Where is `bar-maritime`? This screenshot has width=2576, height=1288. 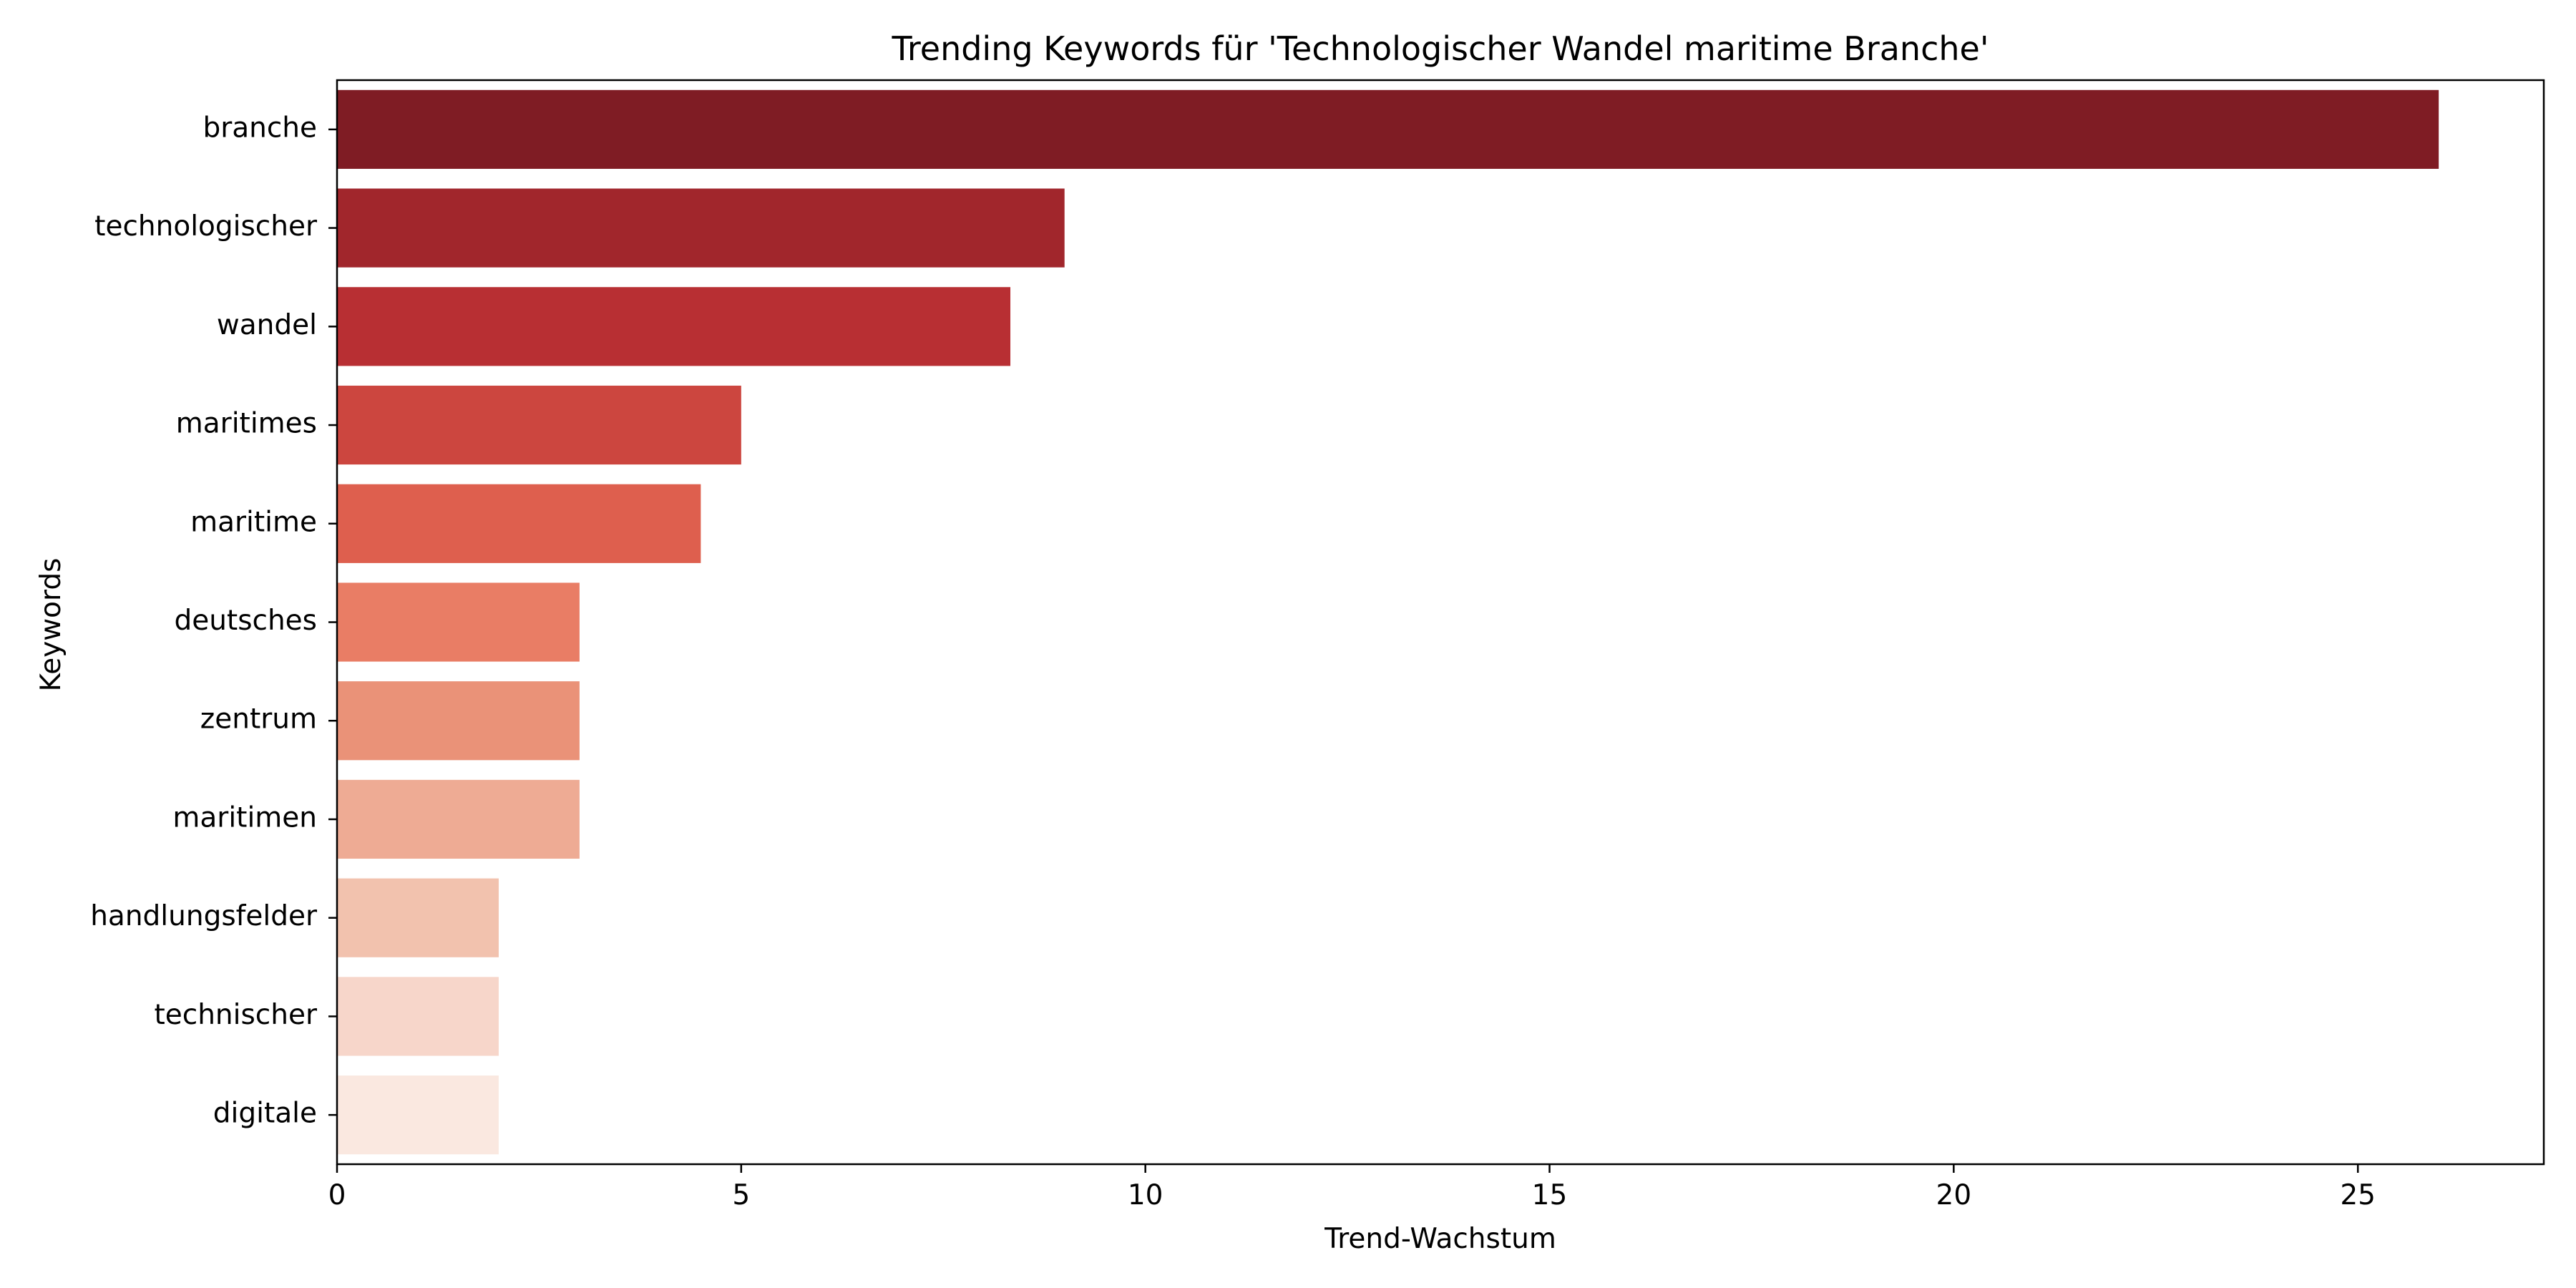 bar-maritime is located at coordinates (519, 523).